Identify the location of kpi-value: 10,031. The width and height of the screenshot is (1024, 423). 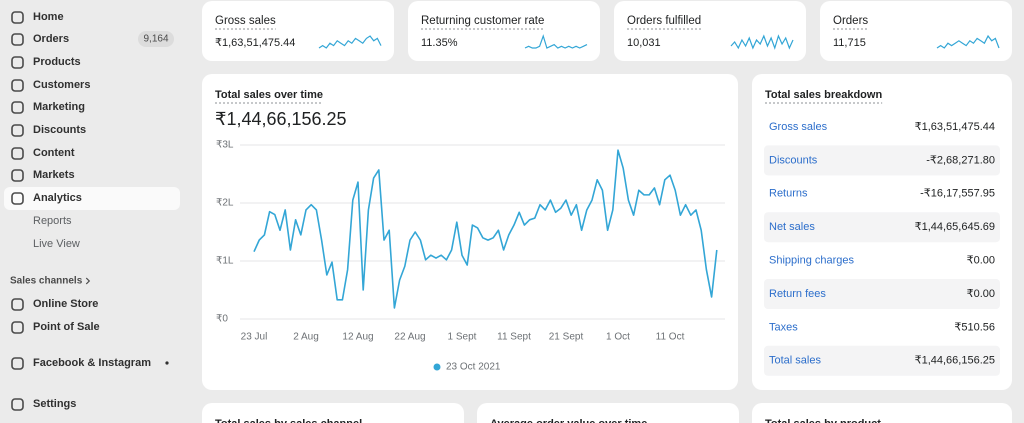
(644, 43).